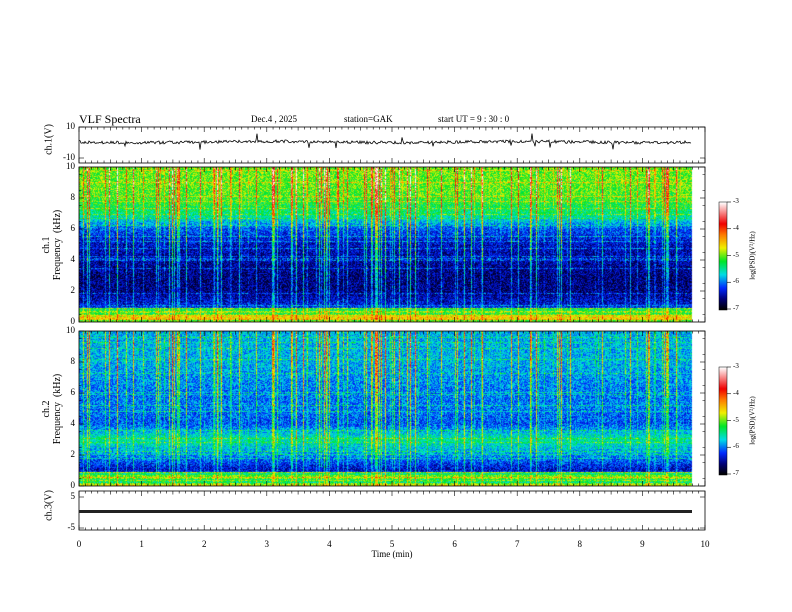 This screenshot has height=612, width=792. I want to click on ch1-waveform-line, so click(385, 141).